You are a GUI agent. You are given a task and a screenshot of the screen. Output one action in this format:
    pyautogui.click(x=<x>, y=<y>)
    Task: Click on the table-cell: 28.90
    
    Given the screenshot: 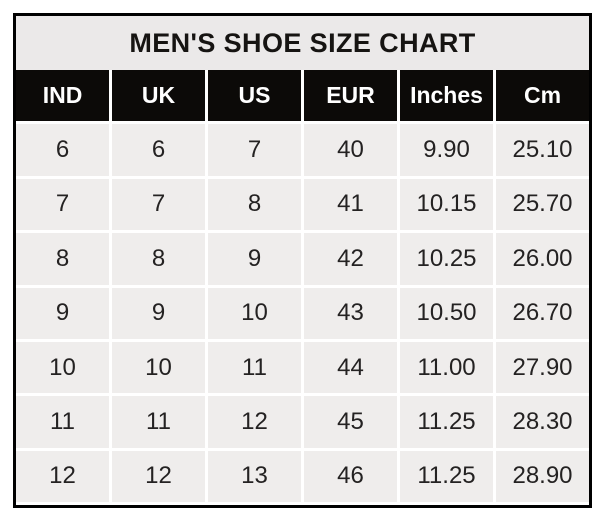 What is the action you would take?
    pyautogui.click(x=542, y=476)
    